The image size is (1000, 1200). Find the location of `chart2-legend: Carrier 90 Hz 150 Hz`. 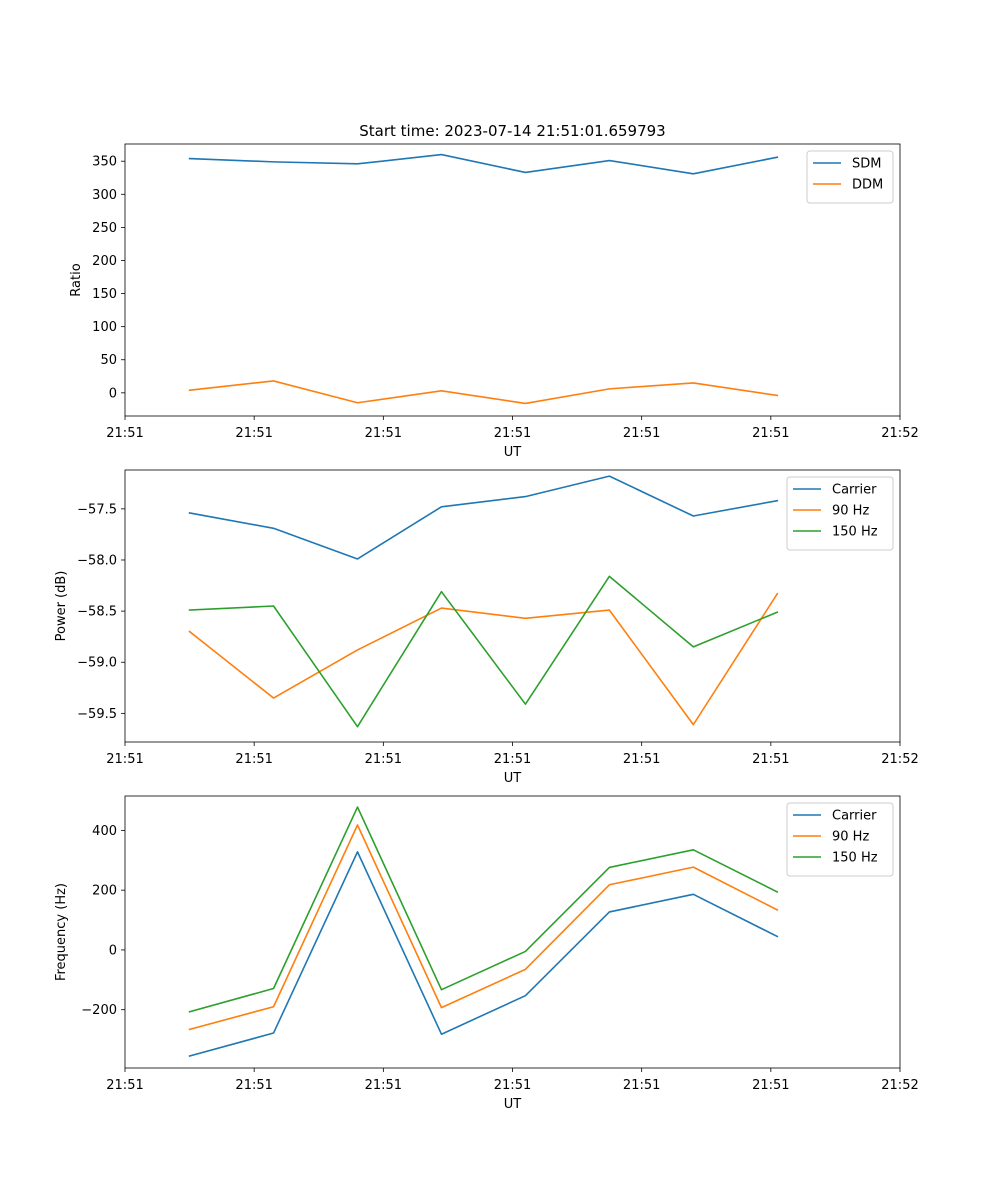

chart2-legend: Carrier 90 Hz 150 Hz is located at coordinates (840, 513).